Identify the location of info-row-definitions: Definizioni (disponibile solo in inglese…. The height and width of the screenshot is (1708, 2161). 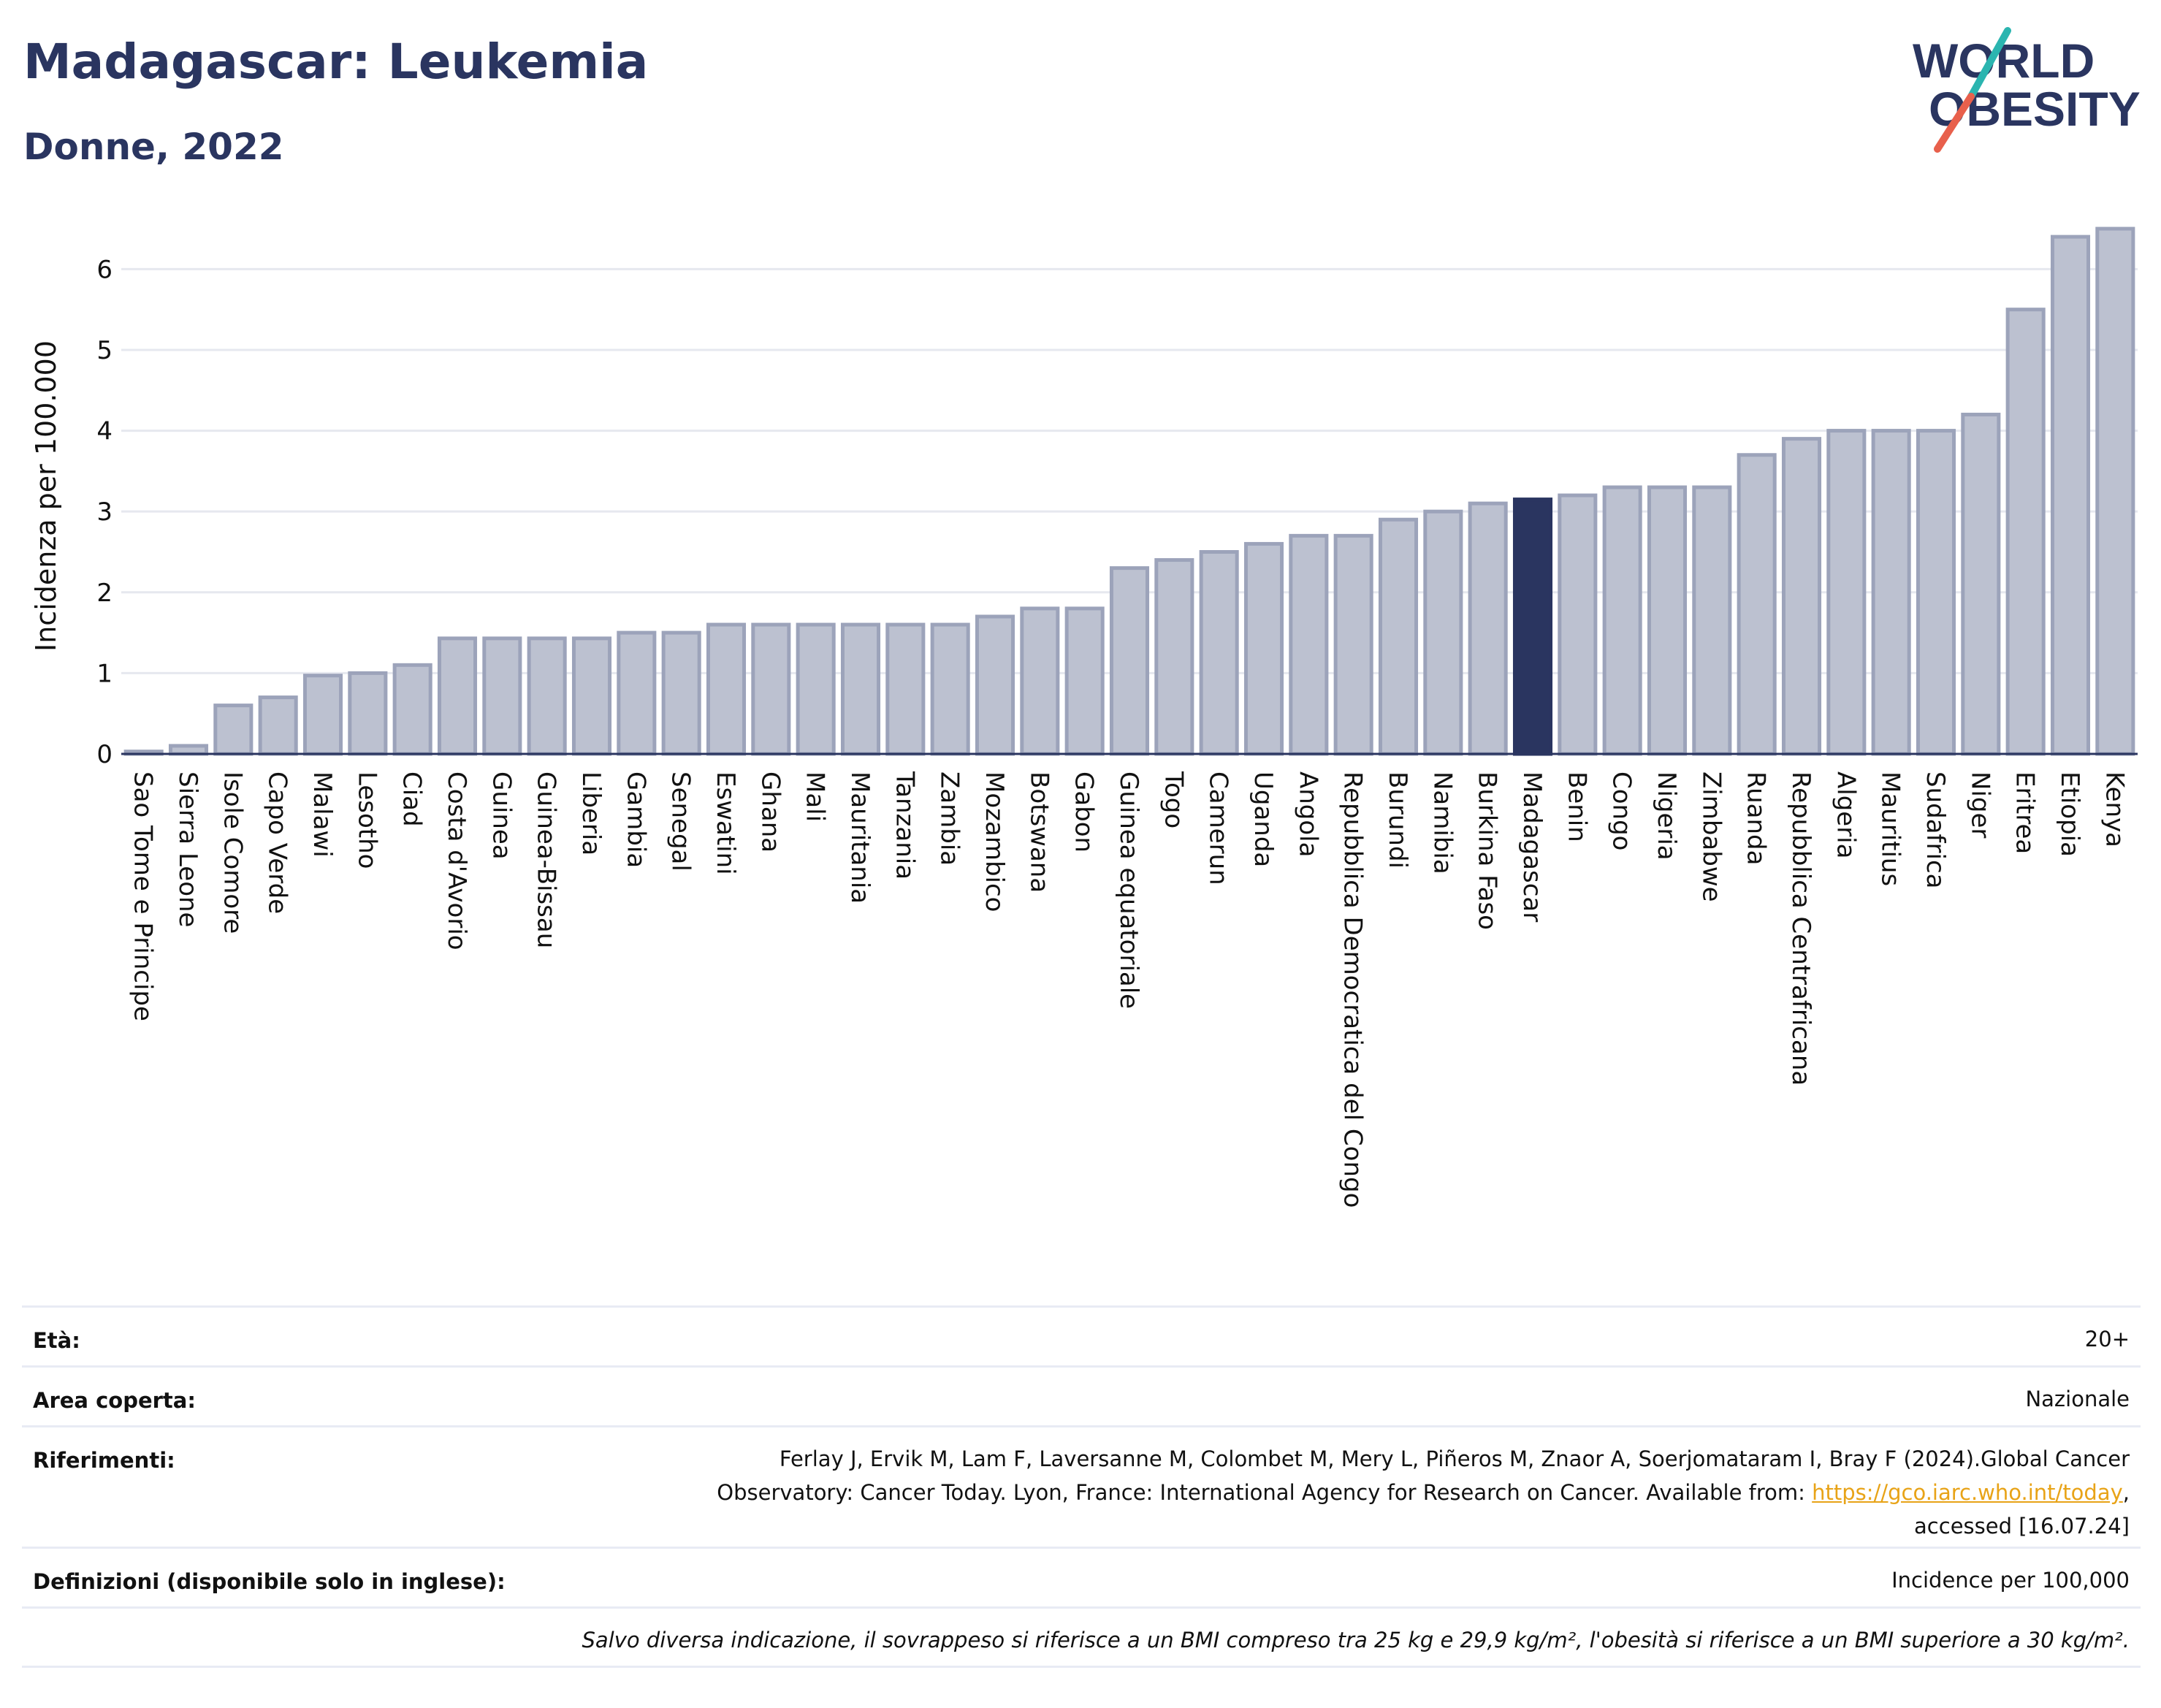
(1081, 1577).